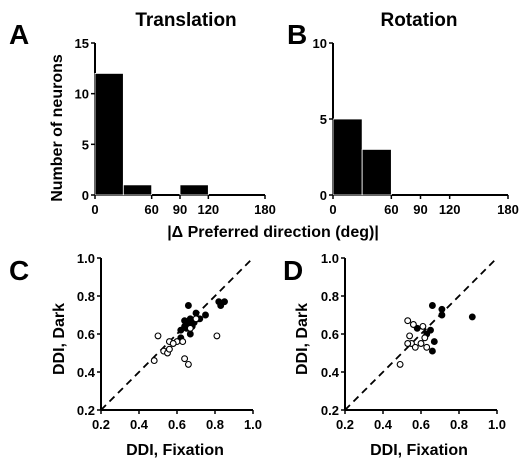 This screenshot has width=527, height=462. What do you see at coordinates (86, 410) in the screenshot?
I see `scatter-c-y-tick-label: 0.2` at bounding box center [86, 410].